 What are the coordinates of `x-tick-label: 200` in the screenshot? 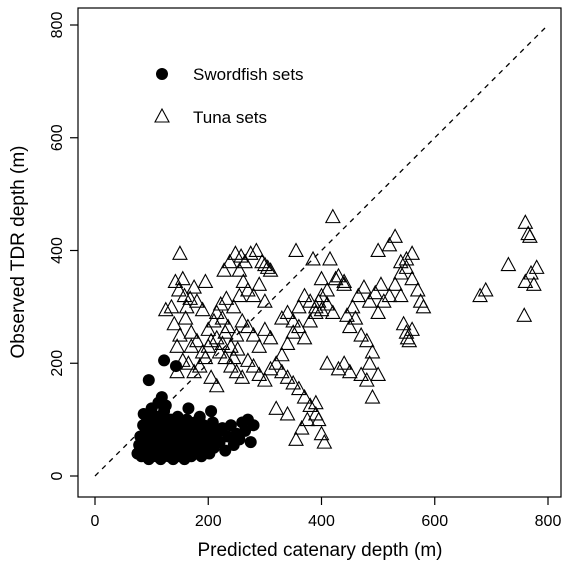 It's located at (208, 521).